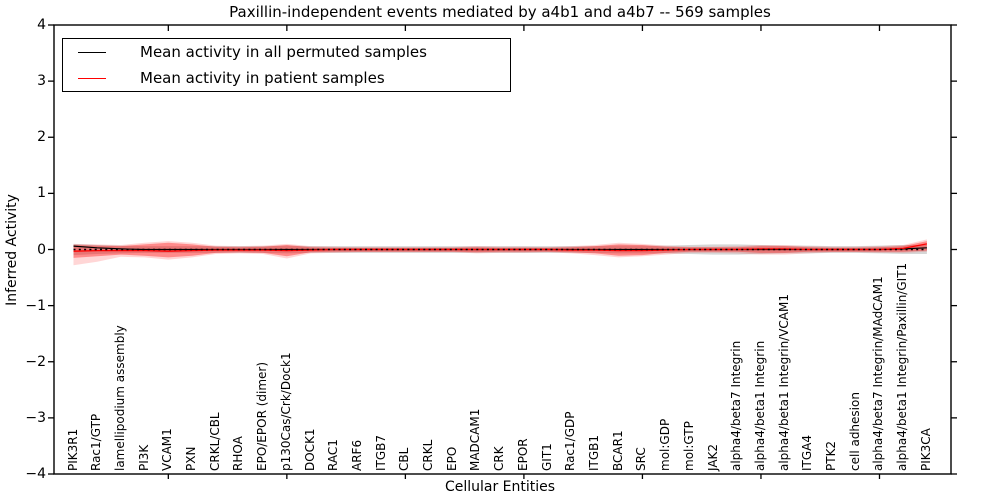 The width and height of the screenshot is (1000, 500). Describe the element at coordinates (594, 452) in the screenshot. I see `x-tick-label: ITGB1` at that location.